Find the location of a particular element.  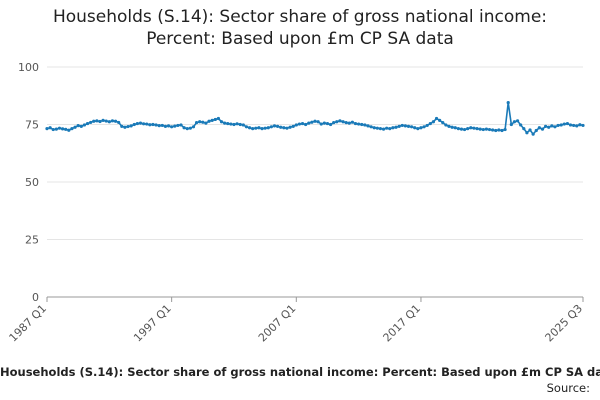

y-axis-tick-labels: 0 25 50 75 100 is located at coordinates (28, 182).